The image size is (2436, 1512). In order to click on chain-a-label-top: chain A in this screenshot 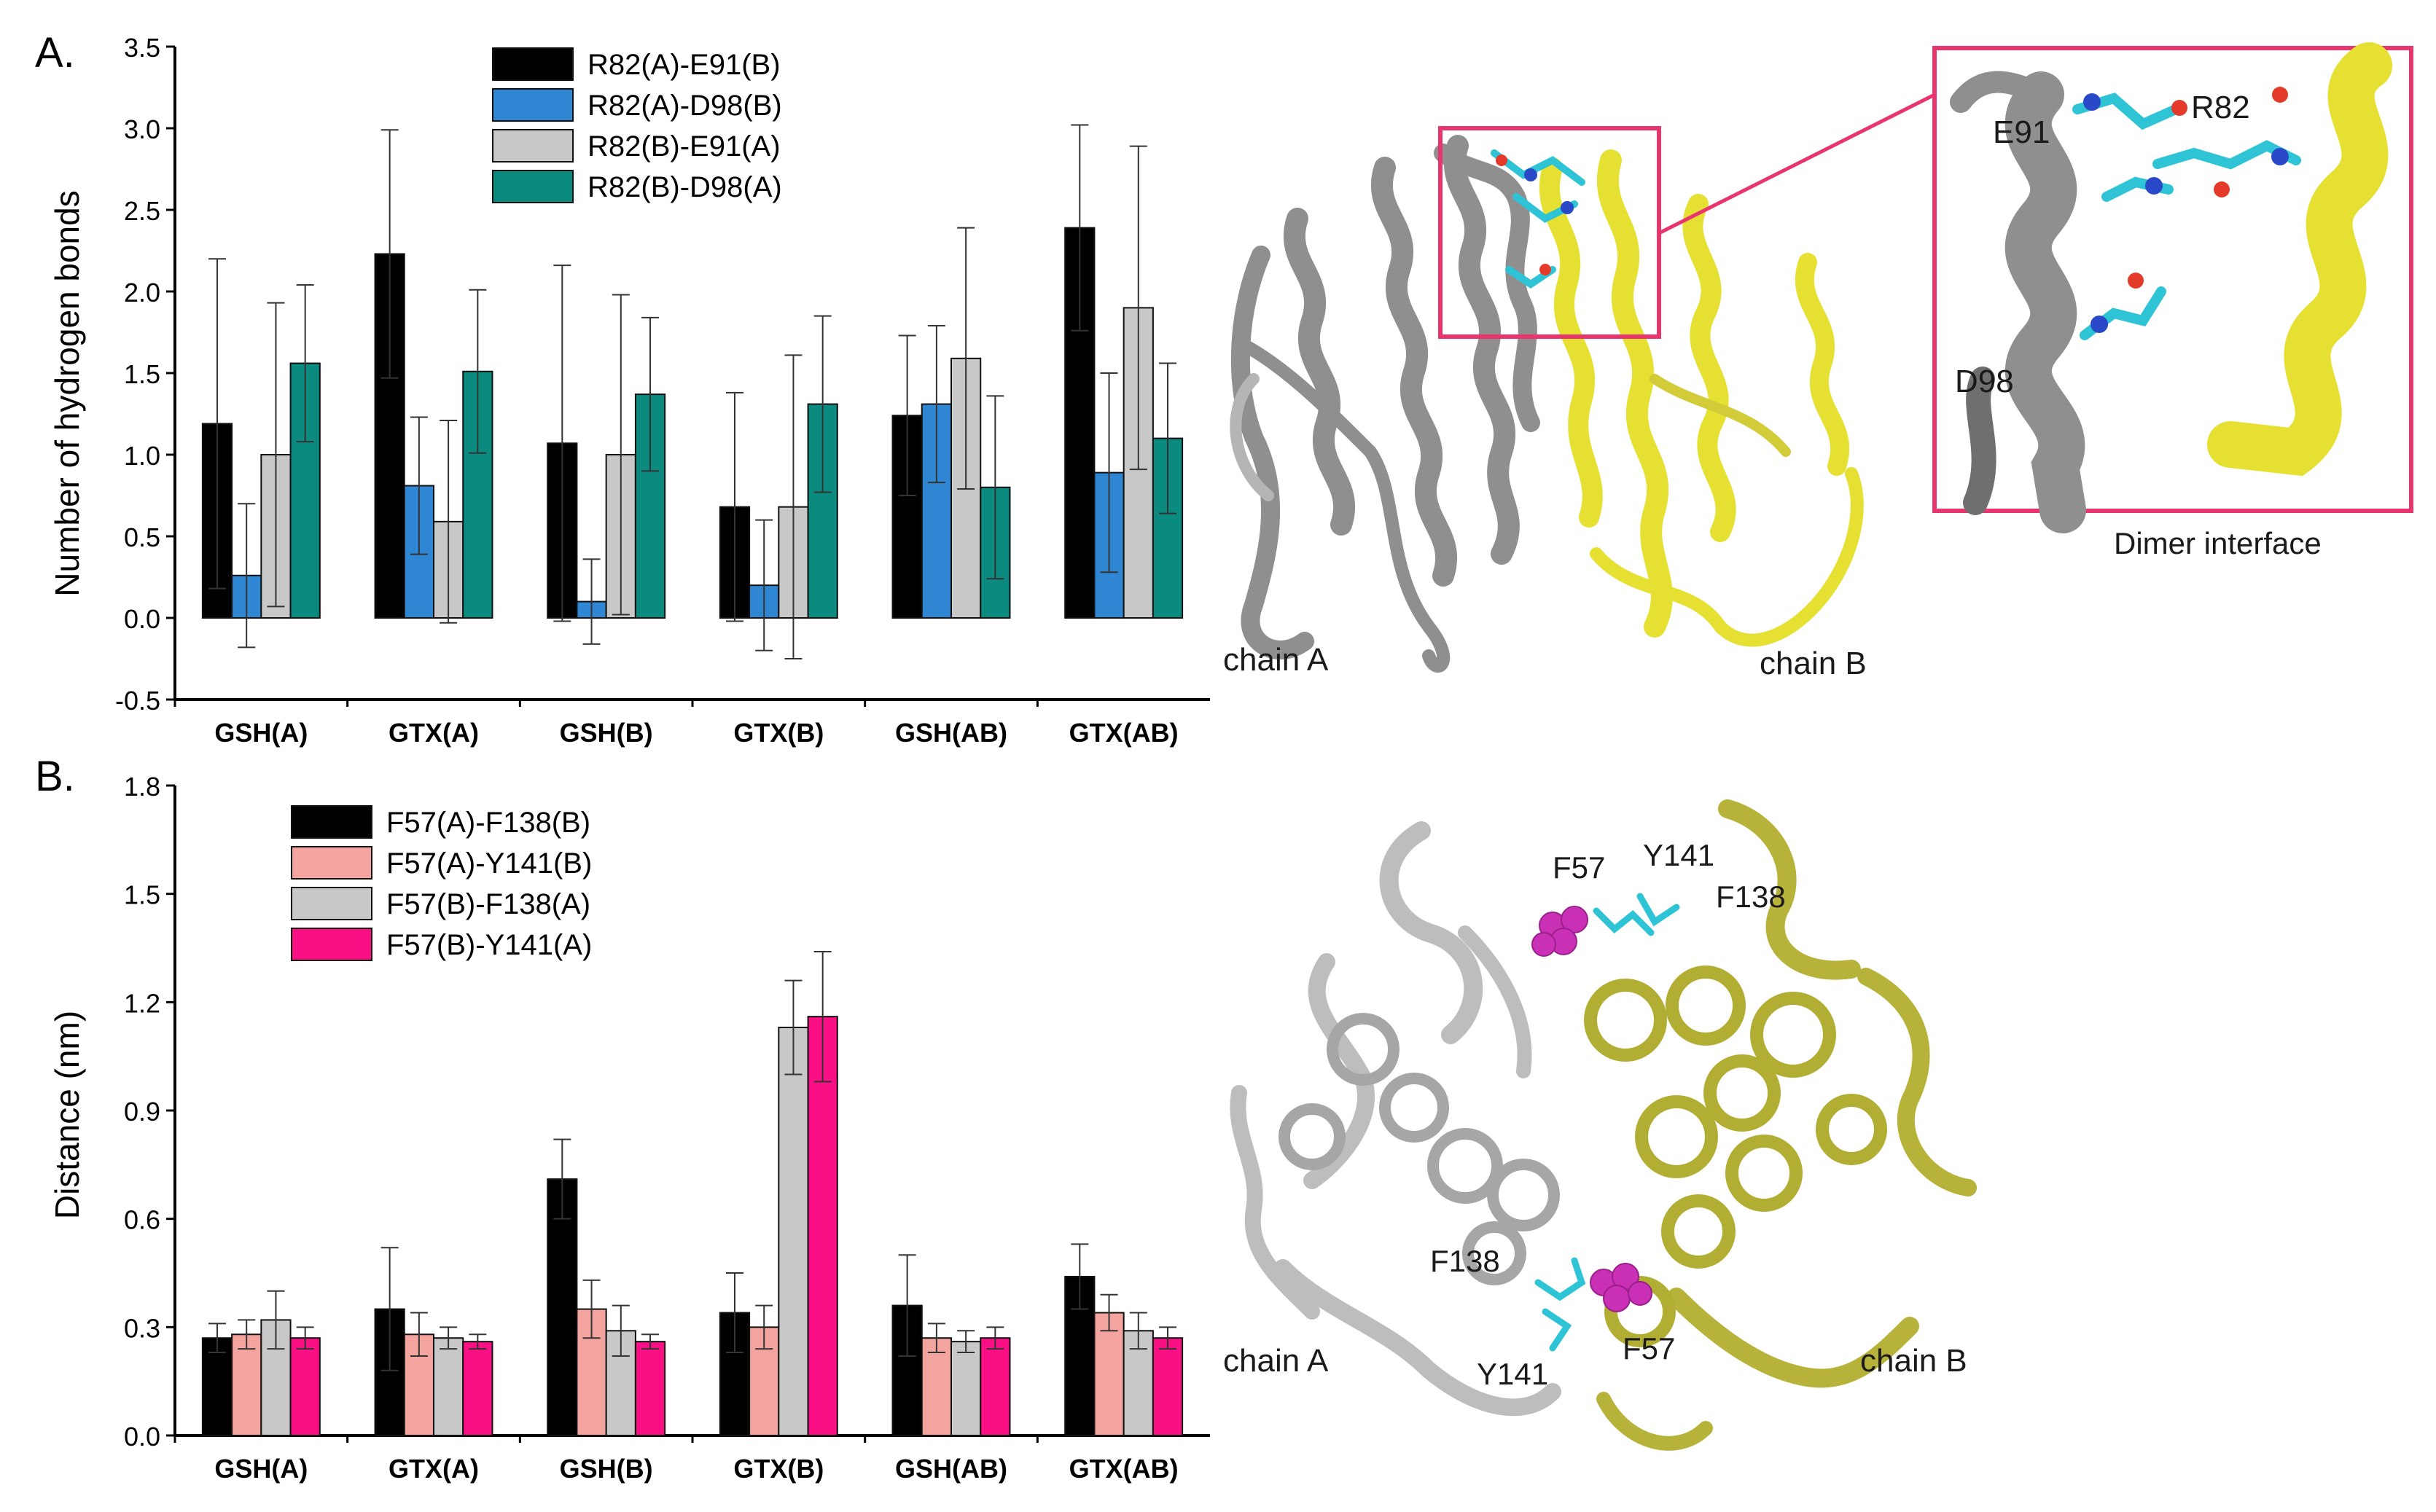, I will do `click(1276, 660)`.